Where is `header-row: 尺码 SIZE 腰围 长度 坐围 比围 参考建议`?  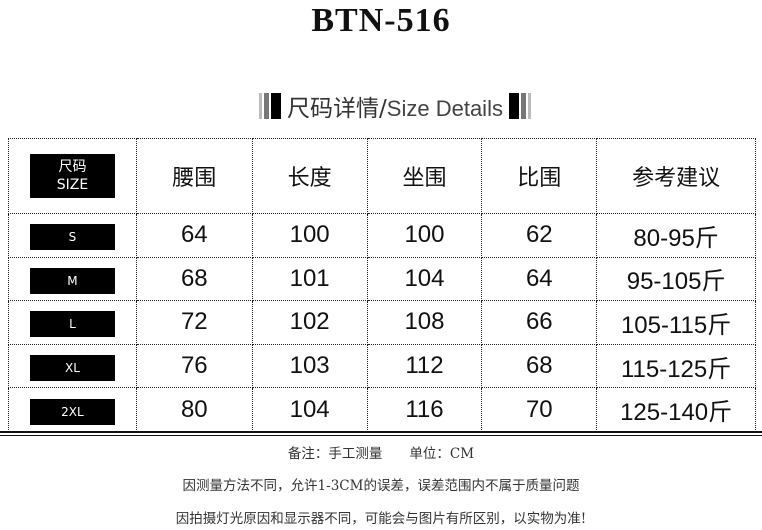
header-row: 尺码 SIZE 腰围 长度 坐围 比围 参考建议 is located at coordinates (382, 176).